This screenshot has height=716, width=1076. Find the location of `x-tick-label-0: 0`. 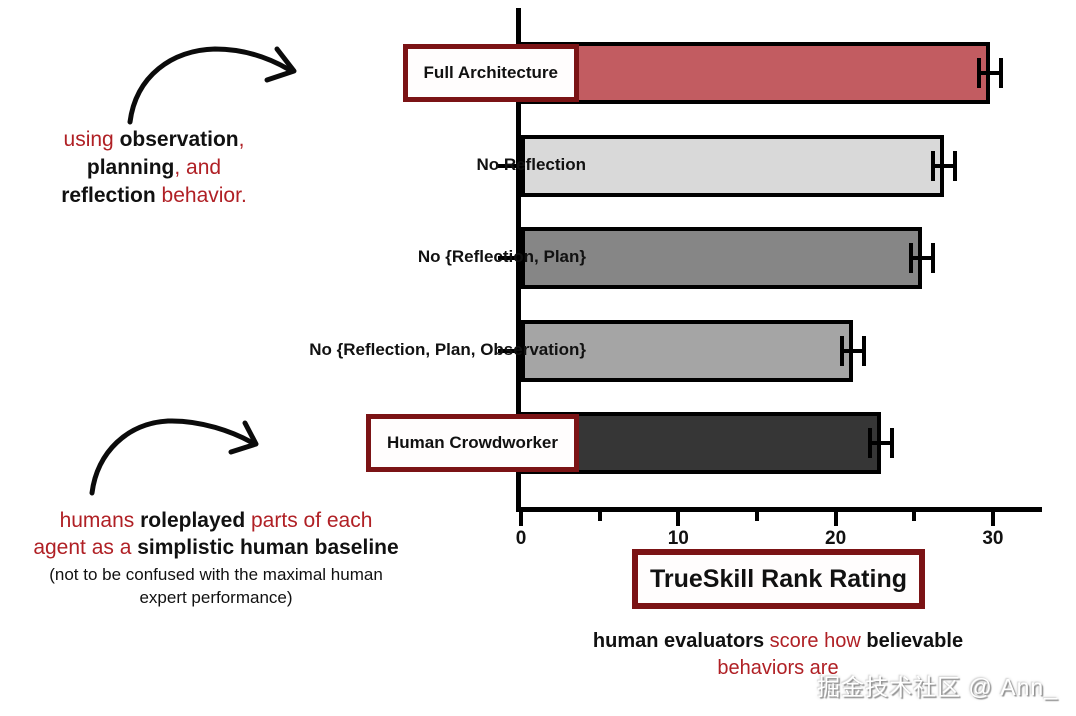

x-tick-label-0: 0 is located at coordinates (521, 538).